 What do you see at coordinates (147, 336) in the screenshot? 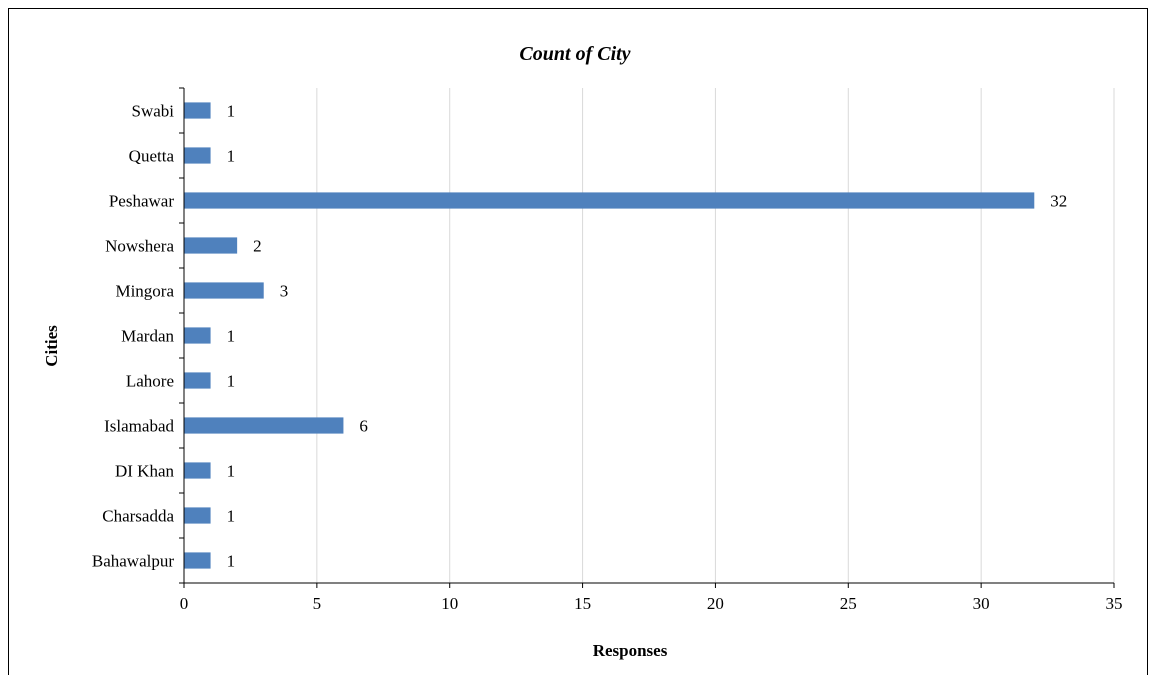
I see `y-tick-label: Mardan` at bounding box center [147, 336].